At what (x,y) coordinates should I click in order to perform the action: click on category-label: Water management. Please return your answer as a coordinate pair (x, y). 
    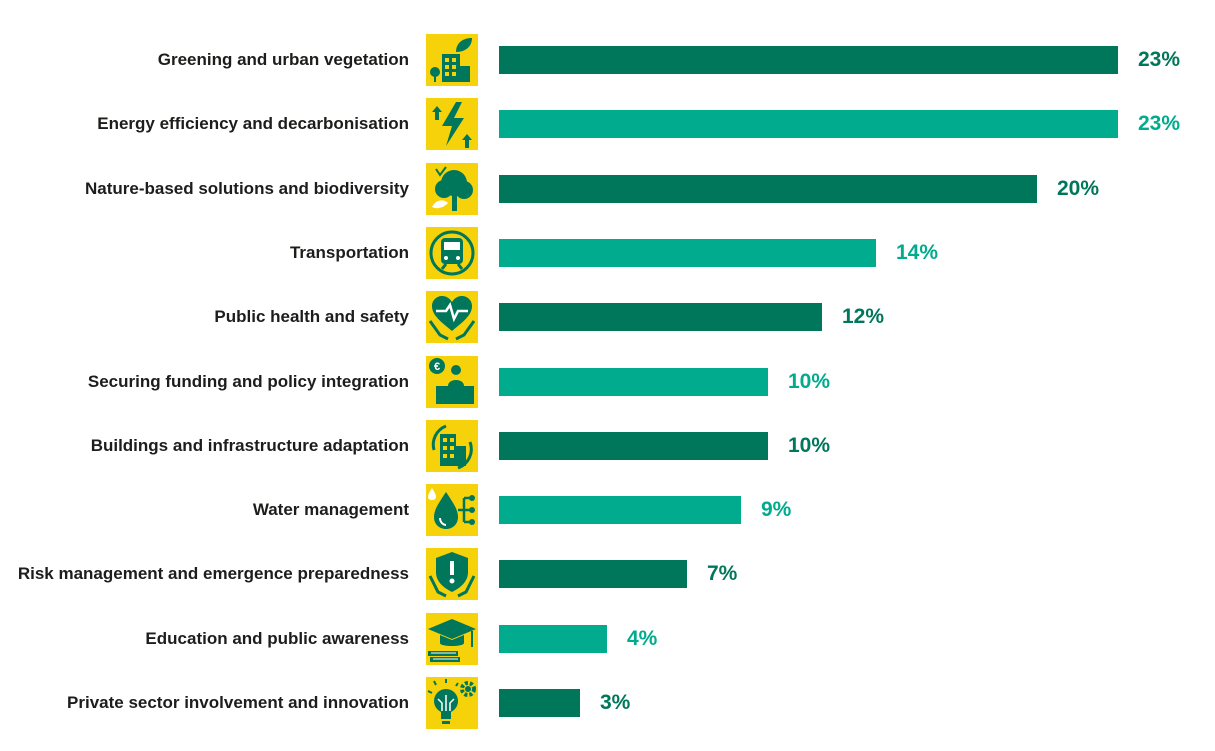
    Looking at the image, I should click on (330, 510).